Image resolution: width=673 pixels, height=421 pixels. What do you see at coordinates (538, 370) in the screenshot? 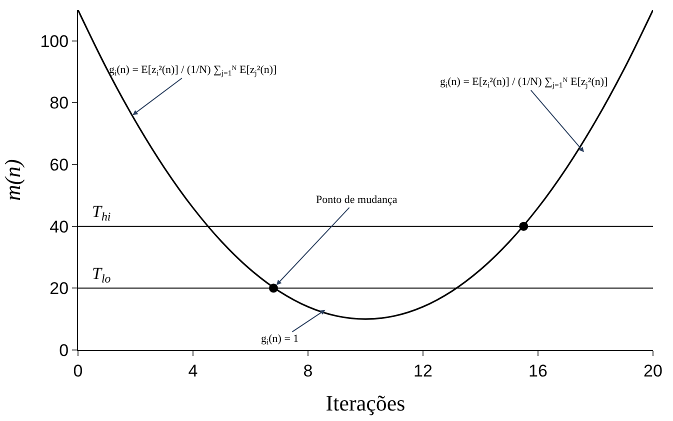
I see `x-tick-label: 16` at bounding box center [538, 370].